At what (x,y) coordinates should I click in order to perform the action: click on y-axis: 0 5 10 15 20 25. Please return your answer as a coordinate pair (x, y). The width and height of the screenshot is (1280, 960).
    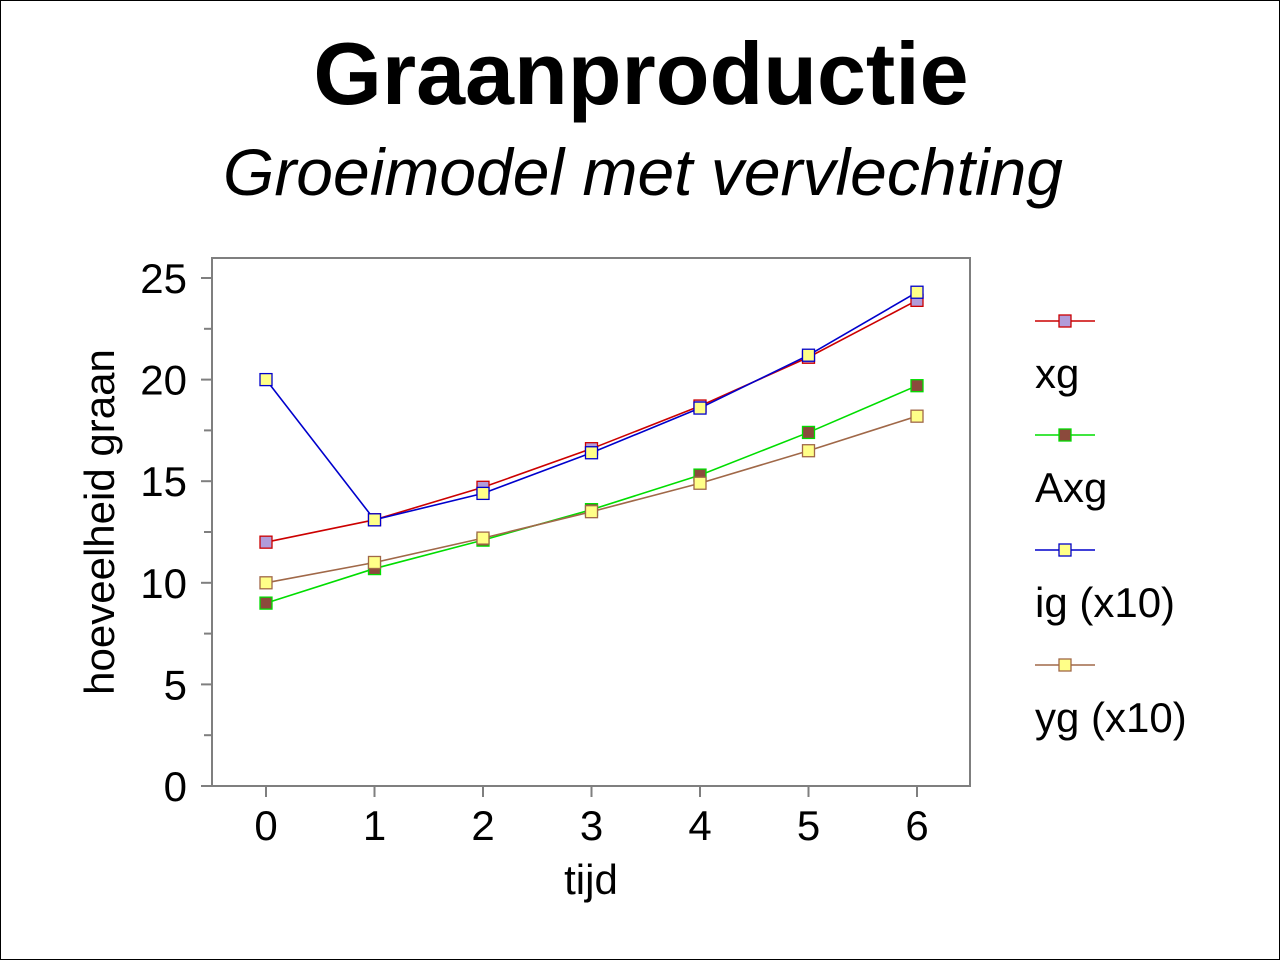
    Looking at the image, I should click on (176, 532).